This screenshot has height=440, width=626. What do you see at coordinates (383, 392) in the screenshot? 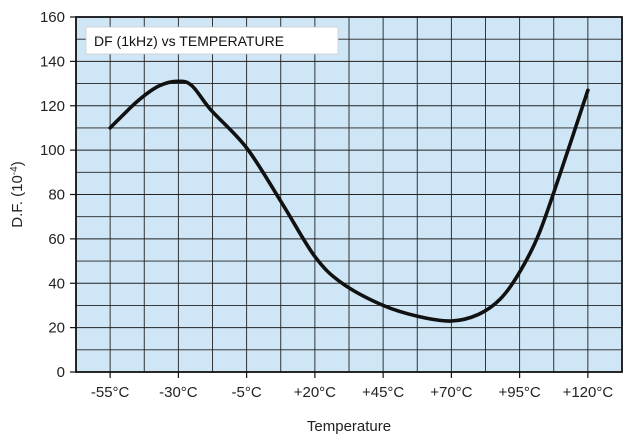
I see `x-tick-label: +45°C` at bounding box center [383, 392].